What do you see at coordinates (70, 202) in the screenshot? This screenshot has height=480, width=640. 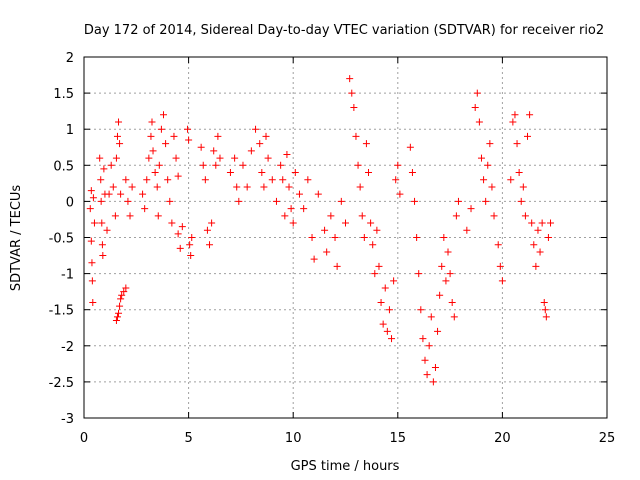 I see `y-tick-label: 0` at bounding box center [70, 202].